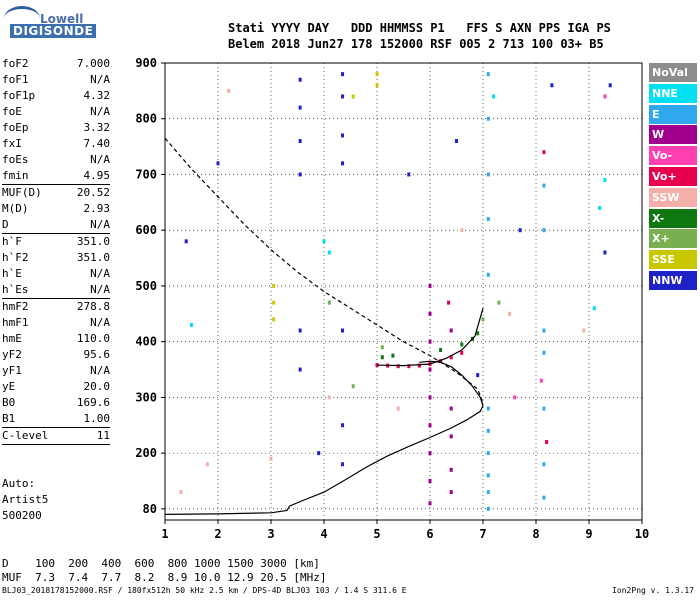 This screenshot has width=700, height=600. What do you see at coordinates (93, 402) in the screenshot?
I see `param-value: 169.6` at bounding box center [93, 402].